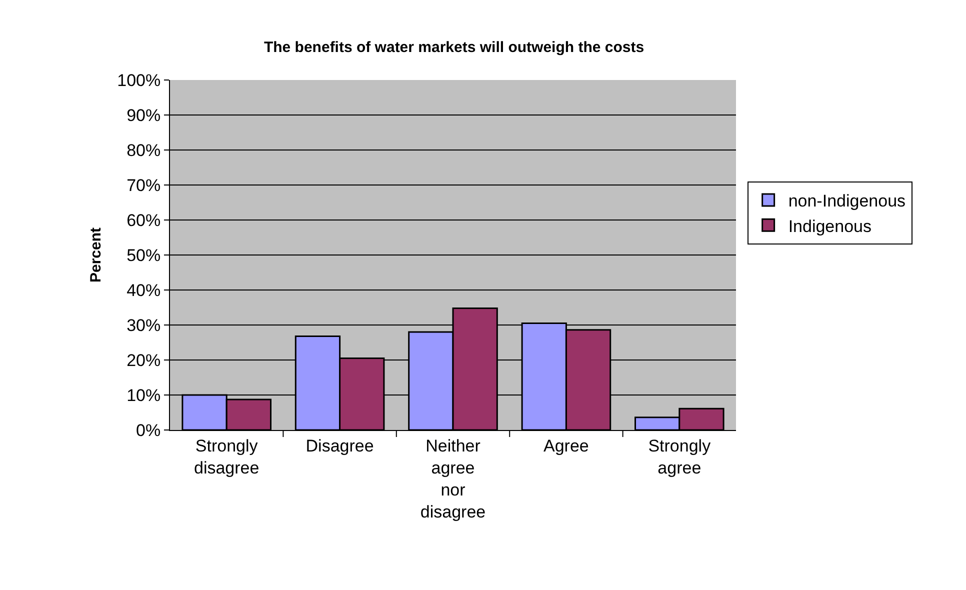 Image resolution: width=966 pixels, height=590 pixels. Describe the element at coordinates (148, 430) in the screenshot. I see `y-tick-label: 0%` at that location.